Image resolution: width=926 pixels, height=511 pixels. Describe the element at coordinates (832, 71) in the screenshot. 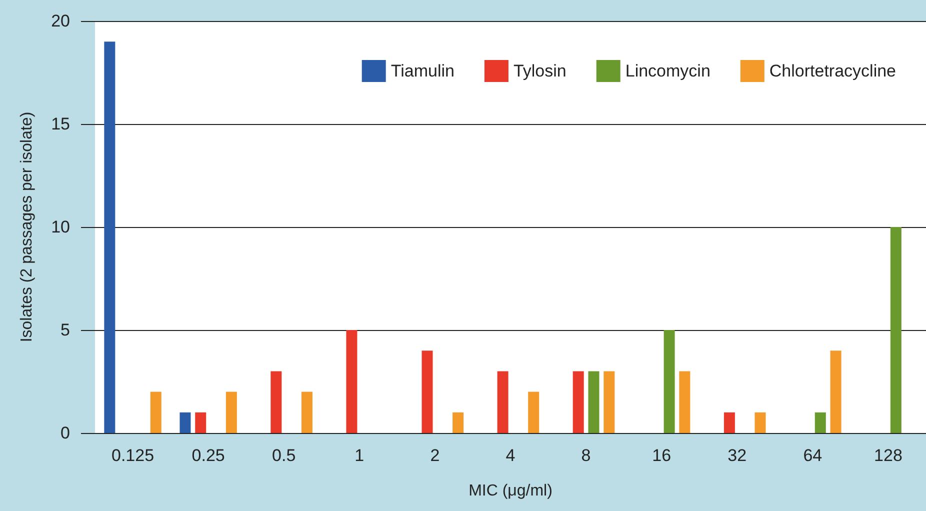

I see `legend-label: Chlortetracycline` at that location.